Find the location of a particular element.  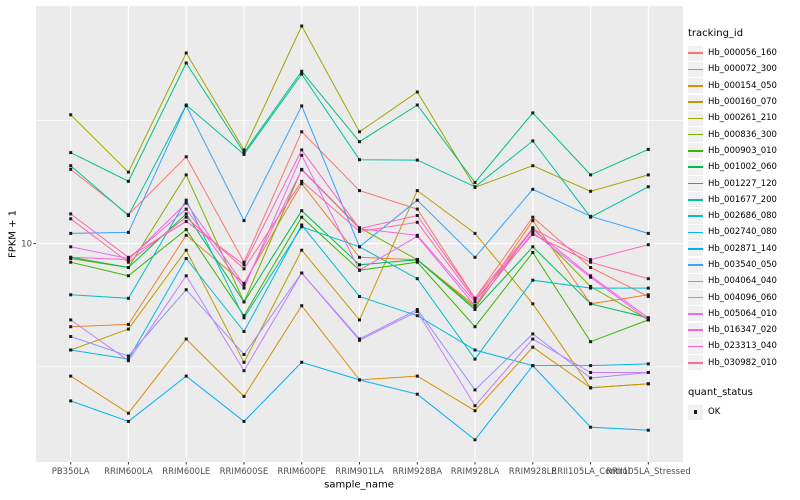

legend-label: Hb_004064_040 is located at coordinates (742, 281).